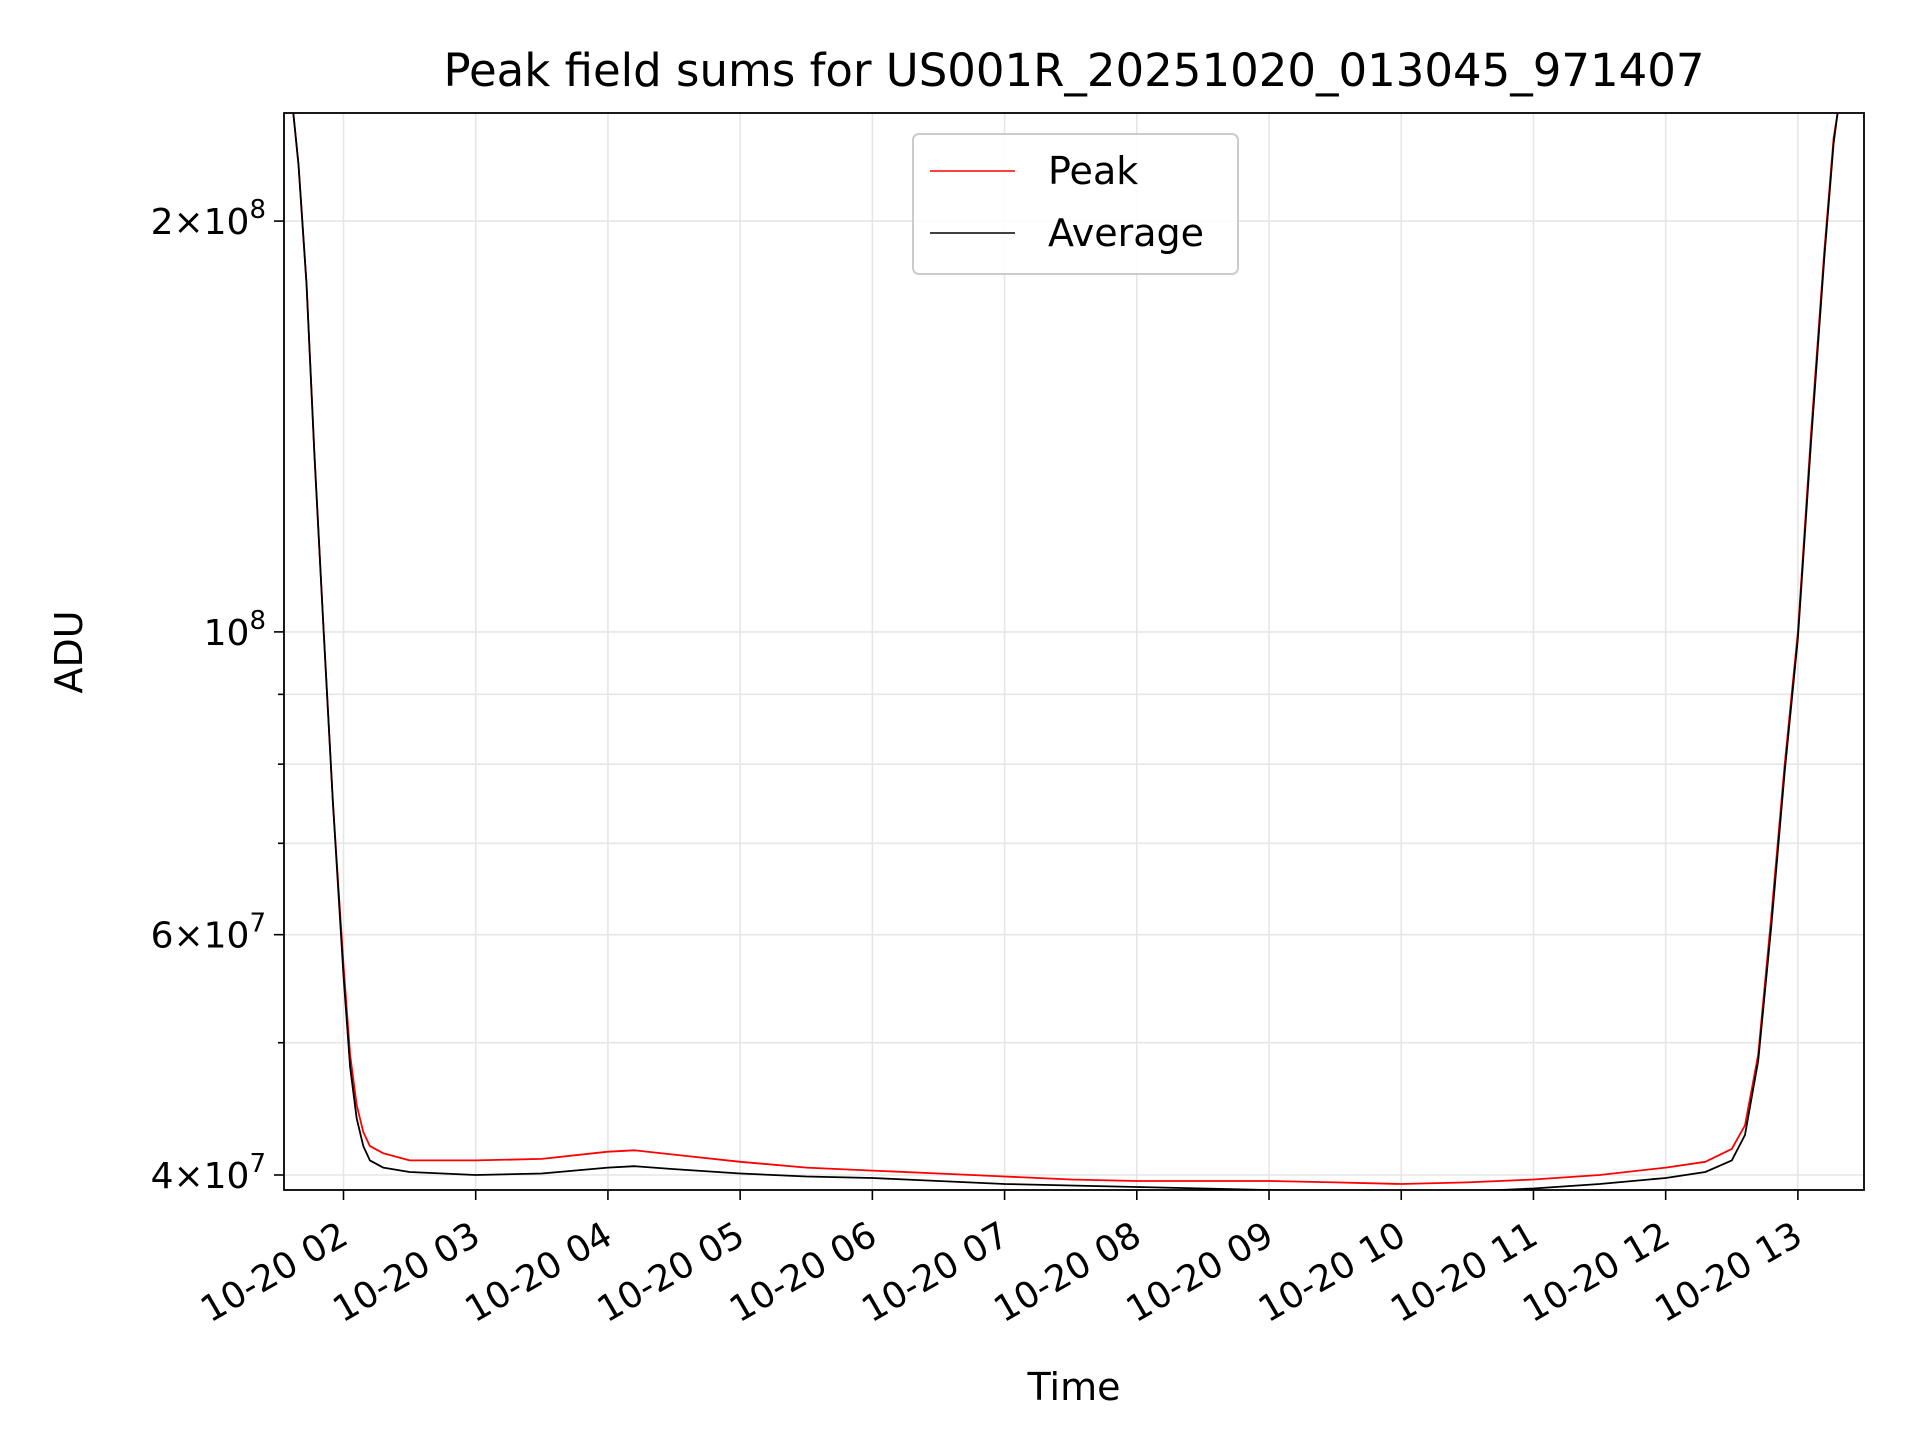 This screenshot has height=1440, width=1920. I want to click on y-tick-label: 2×108, so click(208, 219).